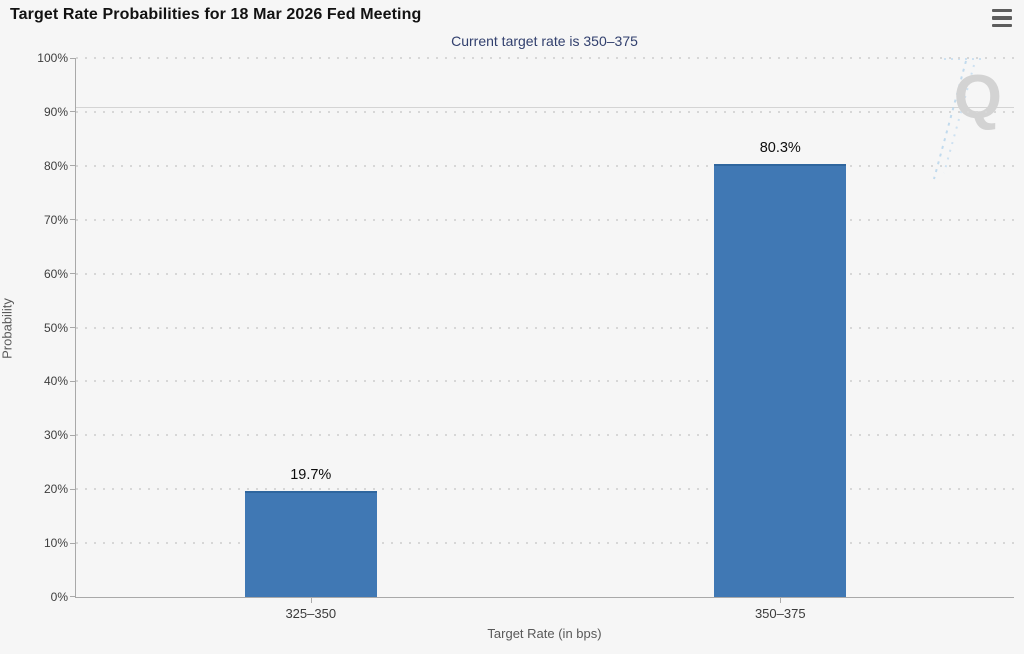  What do you see at coordinates (55, 219) in the screenshot?
I see `y-tick-label: 70%` at bounding box center [55, 219].